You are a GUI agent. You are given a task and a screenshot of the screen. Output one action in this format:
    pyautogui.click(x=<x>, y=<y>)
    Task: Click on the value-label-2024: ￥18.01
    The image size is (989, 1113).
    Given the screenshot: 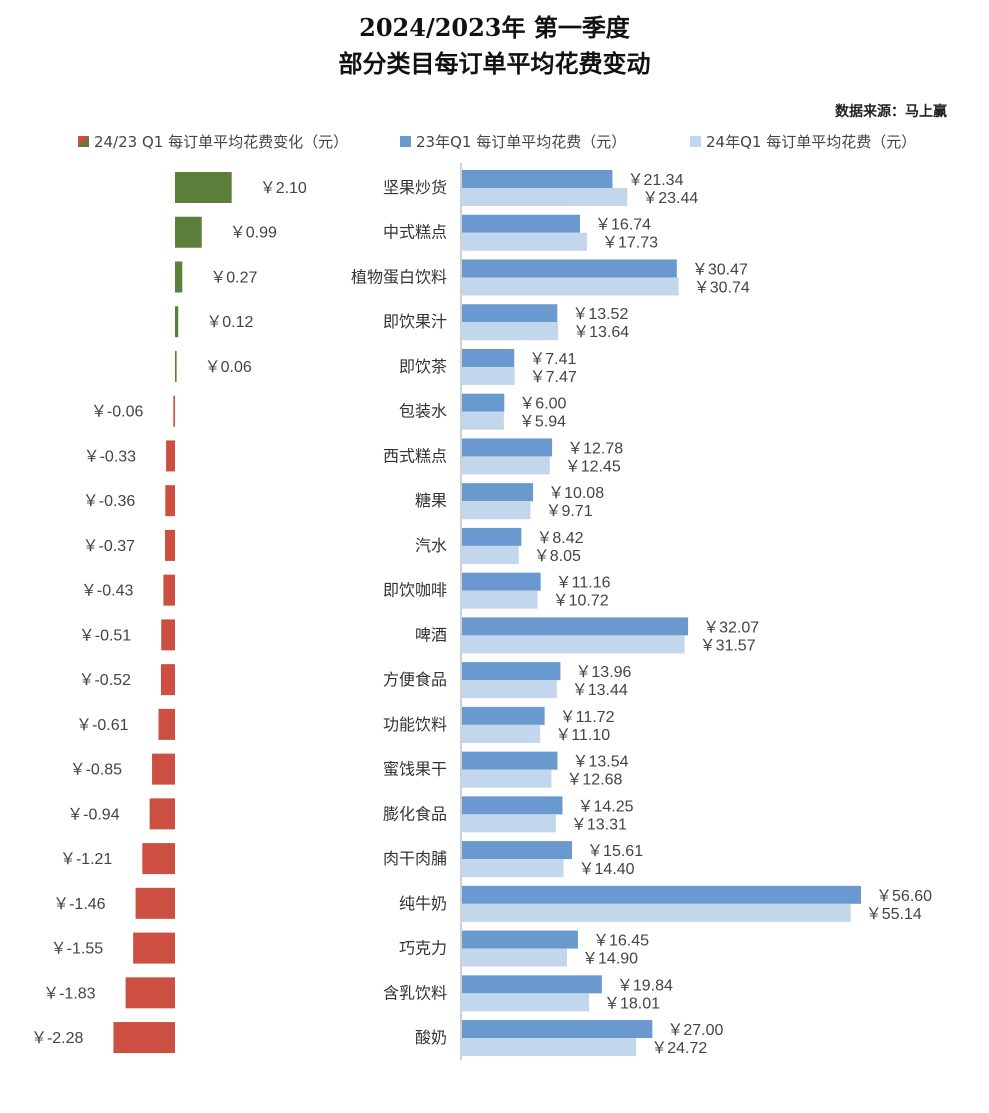 What is the action you would take?
    pyautogui.click(x=632, y=1003)
    